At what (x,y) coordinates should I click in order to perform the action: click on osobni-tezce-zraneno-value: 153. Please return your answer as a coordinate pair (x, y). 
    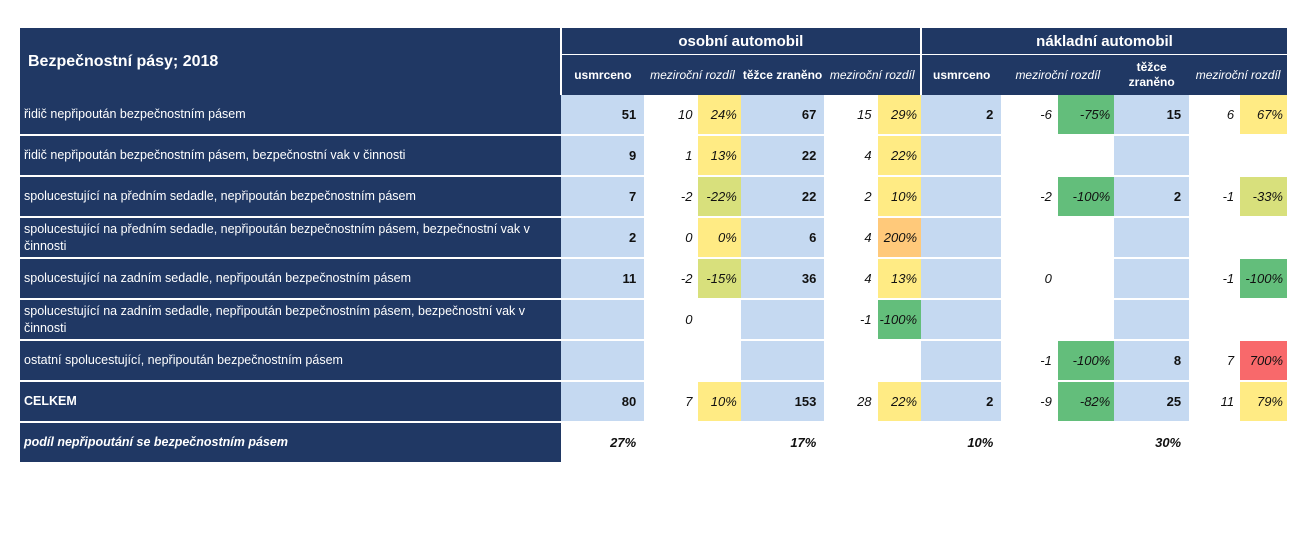
    Looking at the image, I should click on (782, 402).